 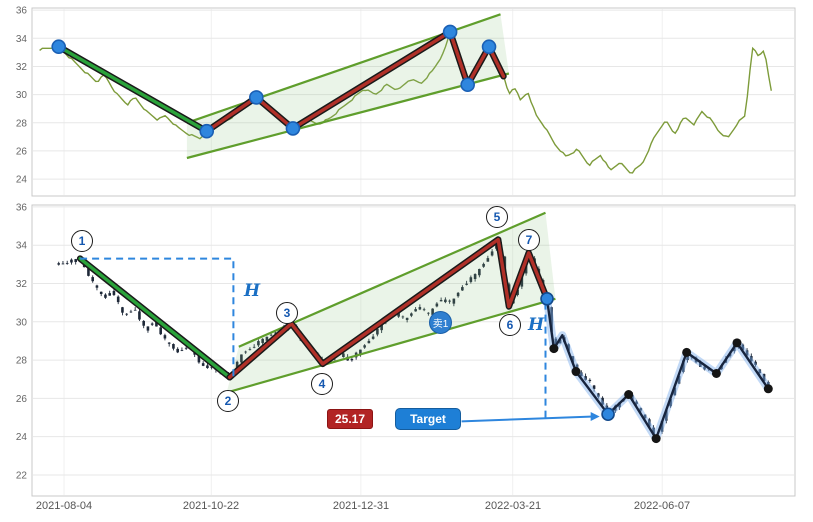 I want to click on pivot-number-3: 3, so click(x=287, y=313).